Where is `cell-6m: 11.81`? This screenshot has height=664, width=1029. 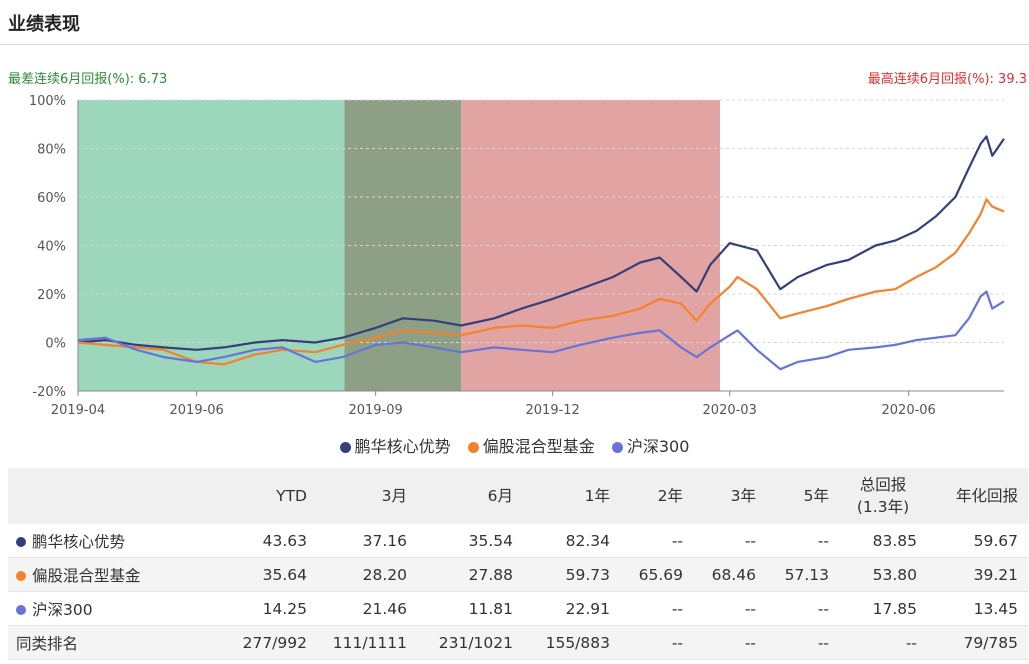 cell-6m: 11.81 is located at coordinates (470, 608).